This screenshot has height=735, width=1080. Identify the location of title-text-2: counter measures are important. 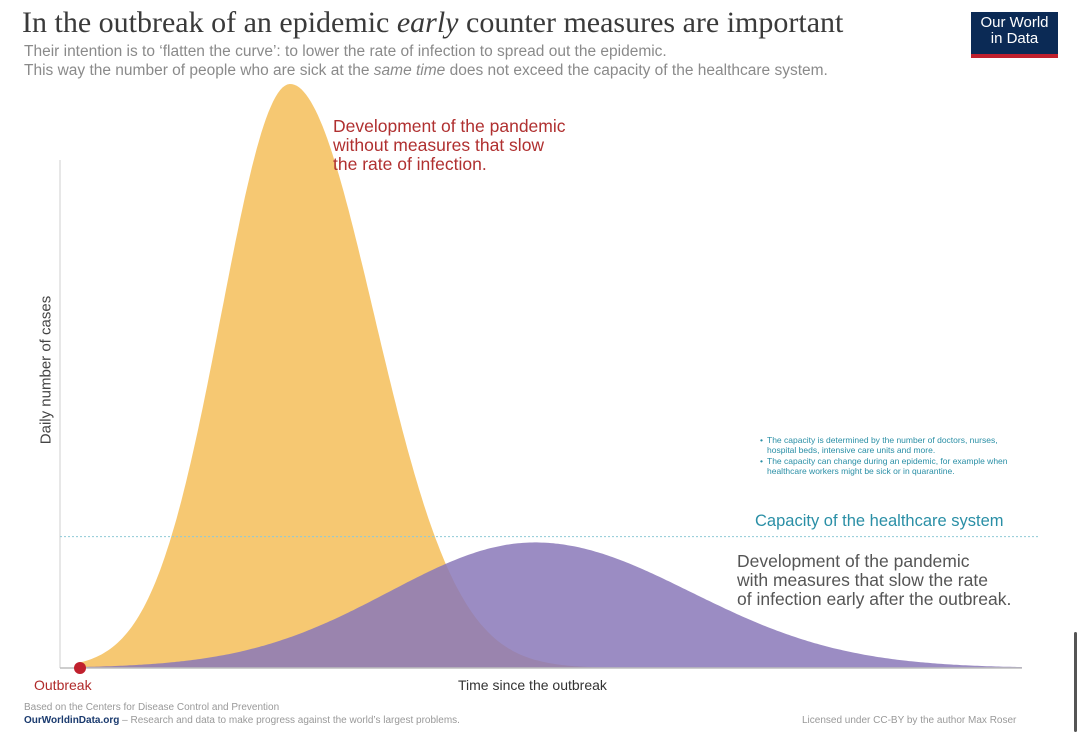
(651, 22).